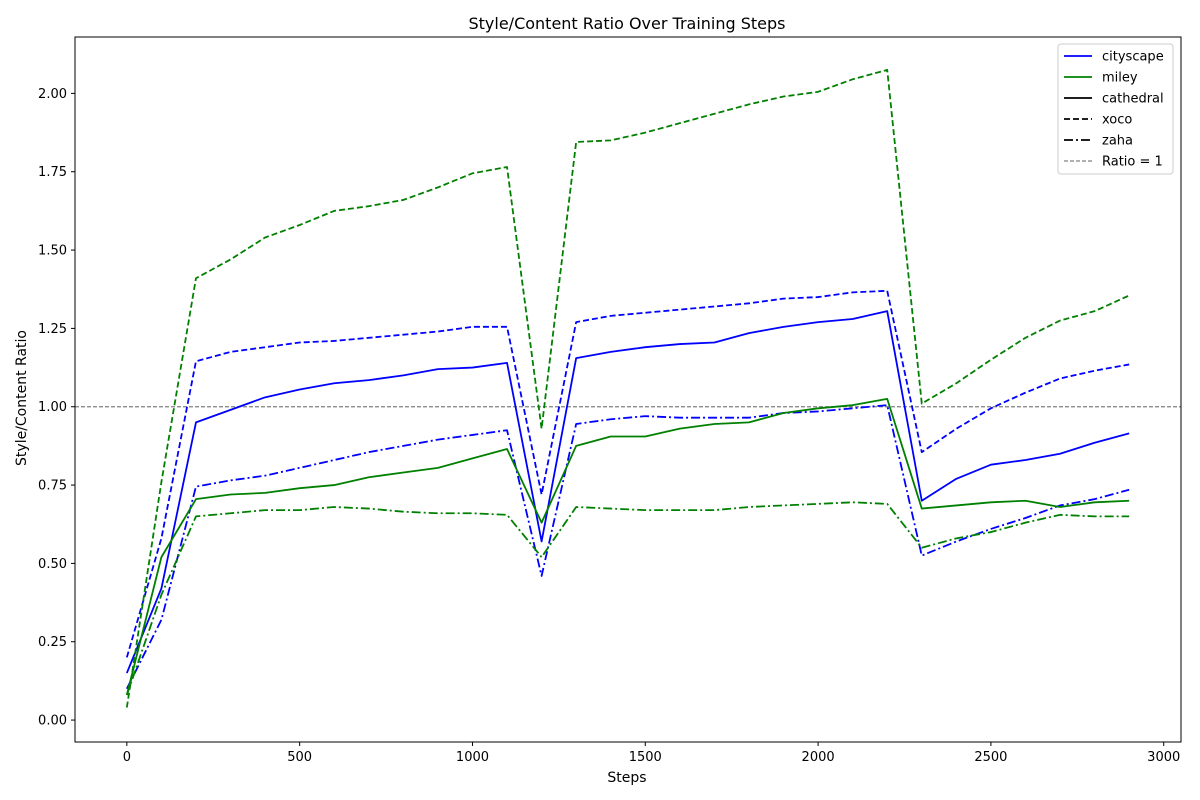 This screenshot has width=1200, height=800. Describe the element at coordinates (1132, 162) in the screenshot. I see `legend-label: Ratio = 1` at that location.